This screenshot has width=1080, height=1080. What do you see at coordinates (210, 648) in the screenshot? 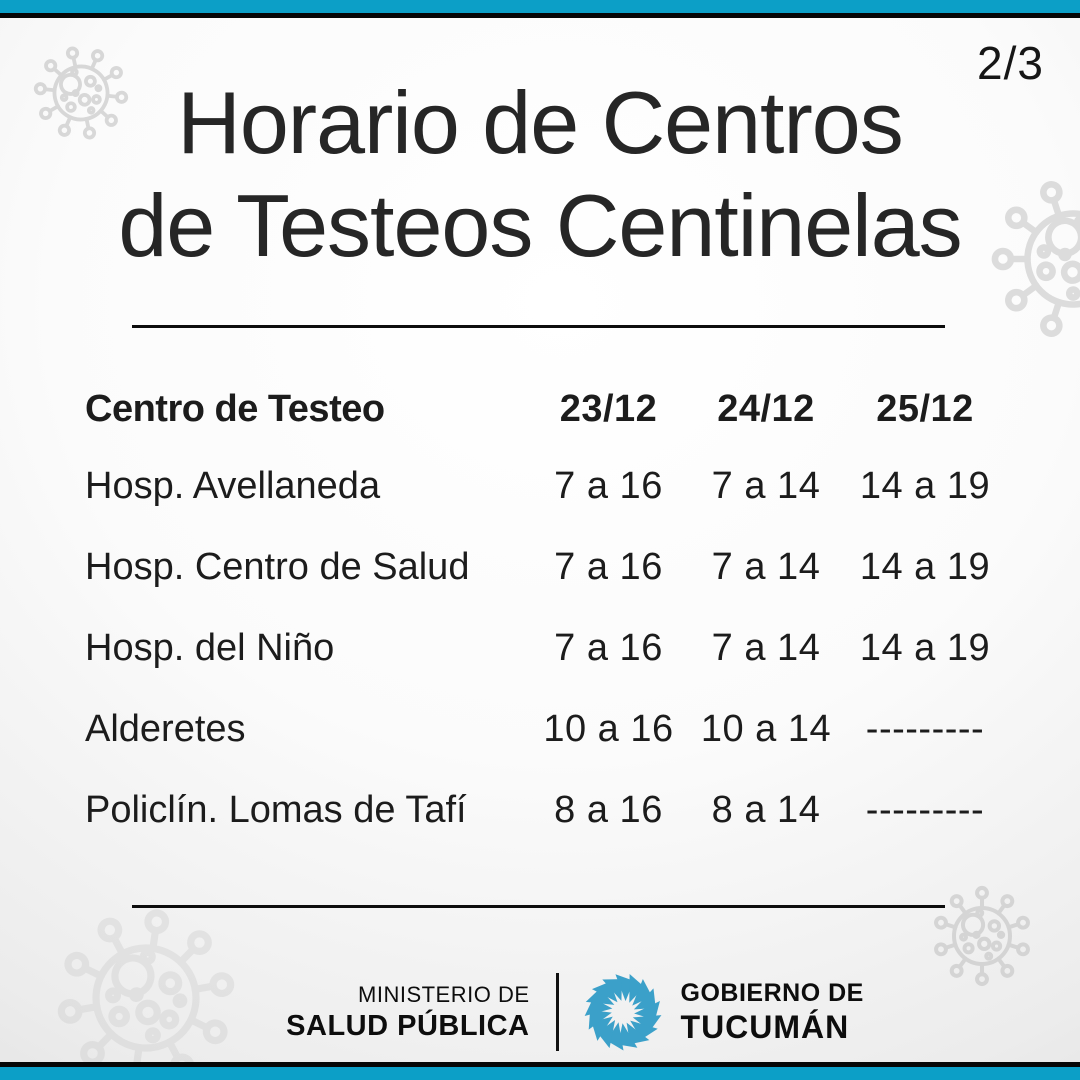
I see `table-row-center-name: Hosp. del Niño` at bounding box center [210, 648].